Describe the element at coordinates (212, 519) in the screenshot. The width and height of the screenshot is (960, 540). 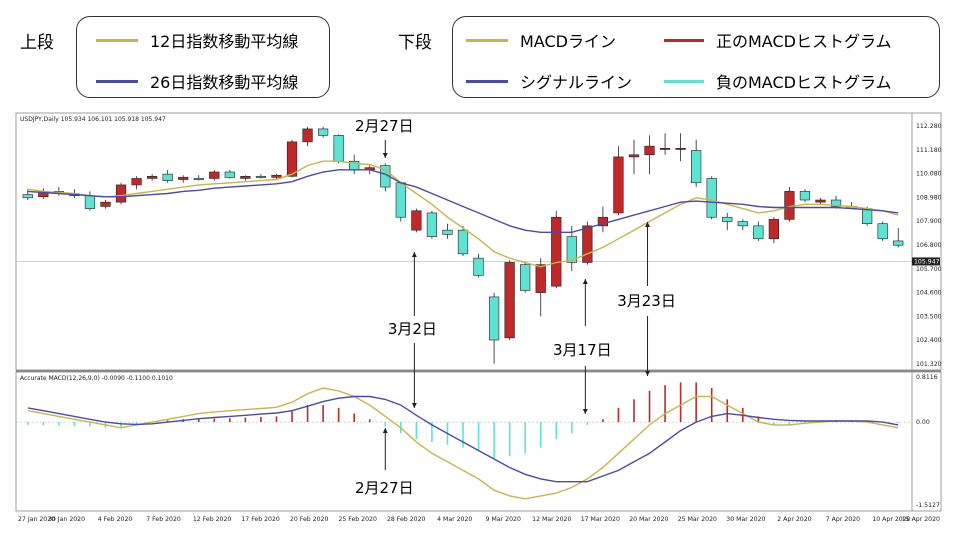
I see `date-tick-label: 12 Feb 2020` at that location.